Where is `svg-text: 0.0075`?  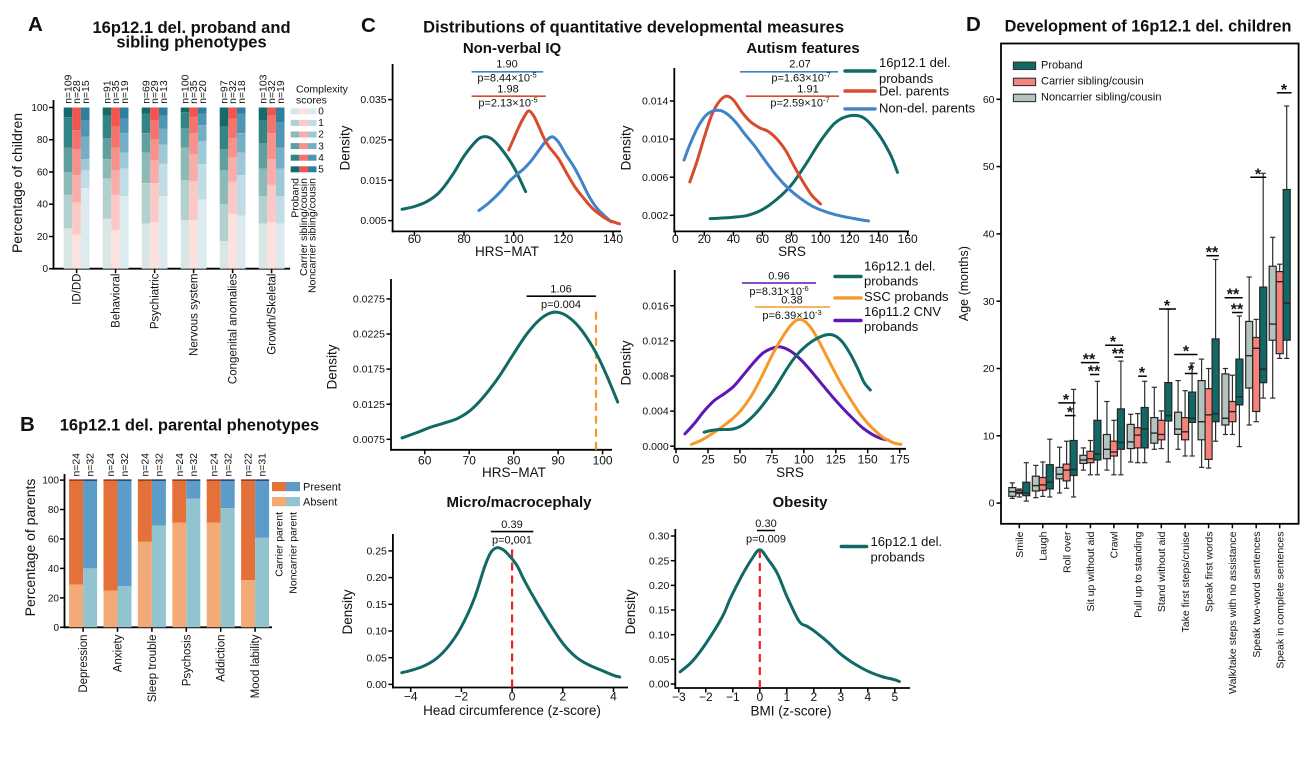 svg-text: 0.0075 is located at coordinates (369, 440).